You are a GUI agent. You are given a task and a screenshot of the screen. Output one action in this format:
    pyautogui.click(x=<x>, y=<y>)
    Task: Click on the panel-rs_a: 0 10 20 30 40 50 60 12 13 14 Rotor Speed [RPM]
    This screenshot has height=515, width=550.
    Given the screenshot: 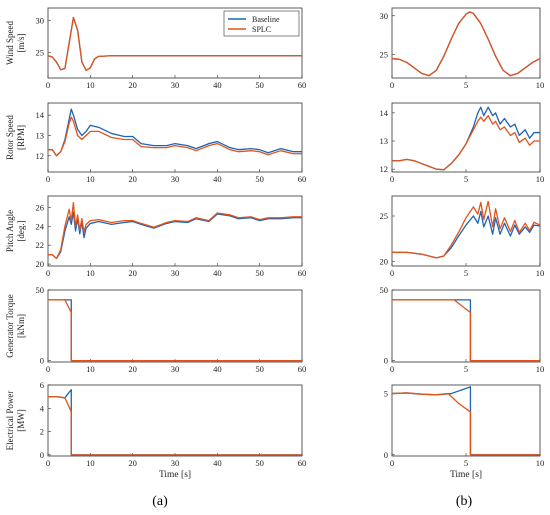 What is the action you would take?
    pyautogui.click(x=155, y=143)
    